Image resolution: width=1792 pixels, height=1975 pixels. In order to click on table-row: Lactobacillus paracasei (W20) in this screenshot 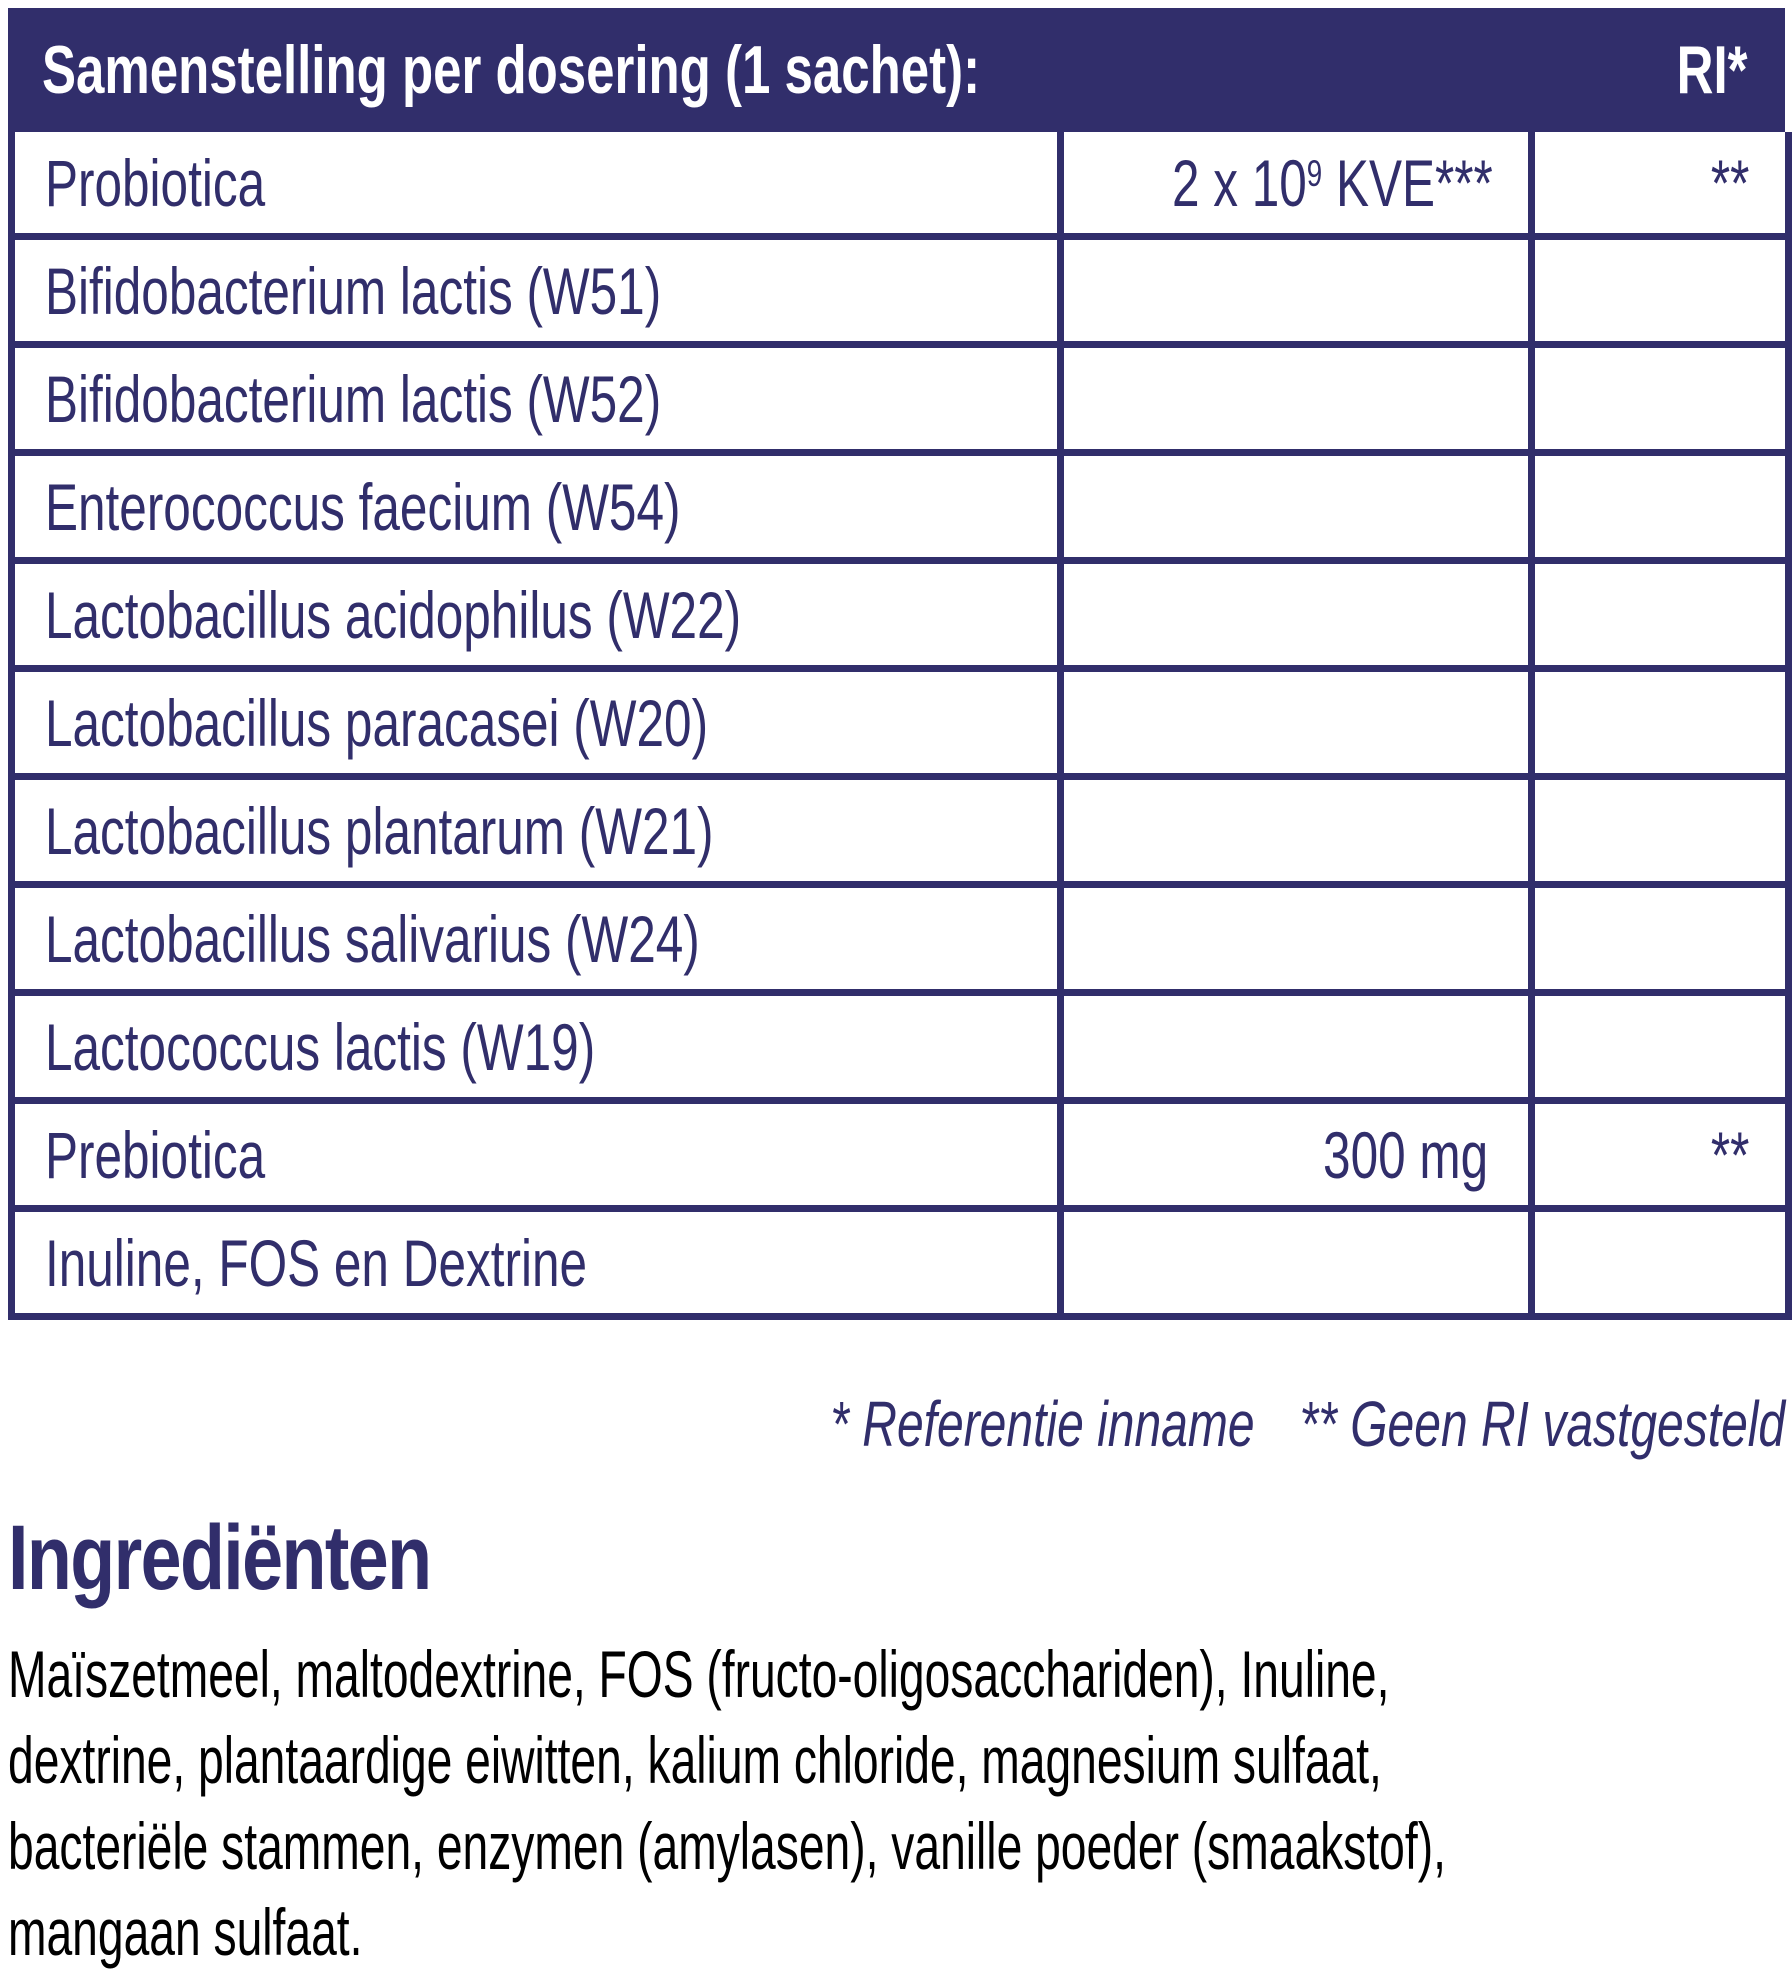, I will do `click(900, 722)`.